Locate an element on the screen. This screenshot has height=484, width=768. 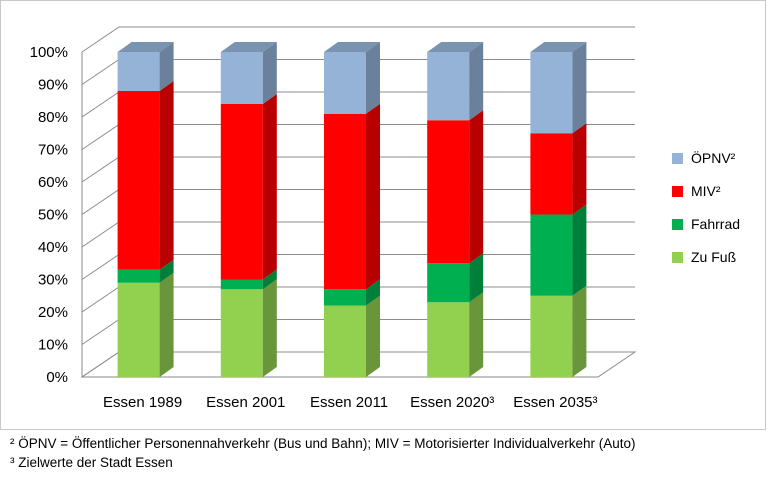
y-tick-label: 80% is located at coordinates (53, 117).